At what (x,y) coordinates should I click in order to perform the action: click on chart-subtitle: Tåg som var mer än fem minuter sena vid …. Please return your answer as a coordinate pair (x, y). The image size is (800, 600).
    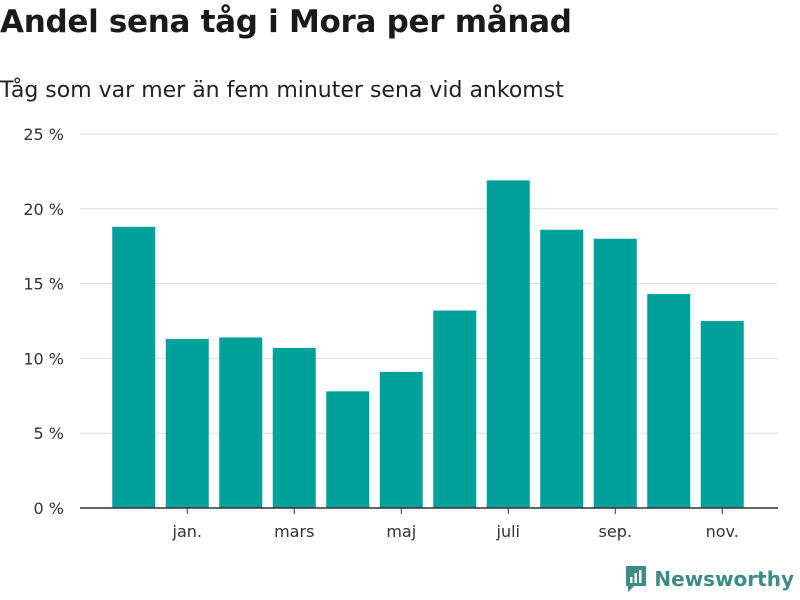
    Looking at the image, I should click on (282, 90).